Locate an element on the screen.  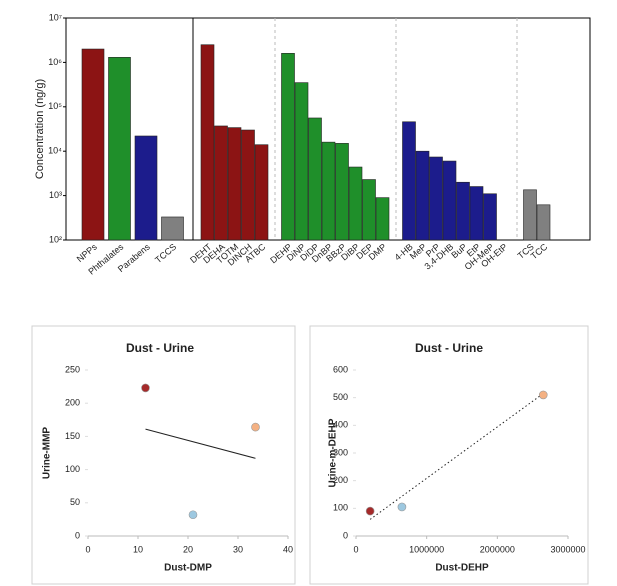
x-tick-label: 3000000 is located at coordinates (567, 549).